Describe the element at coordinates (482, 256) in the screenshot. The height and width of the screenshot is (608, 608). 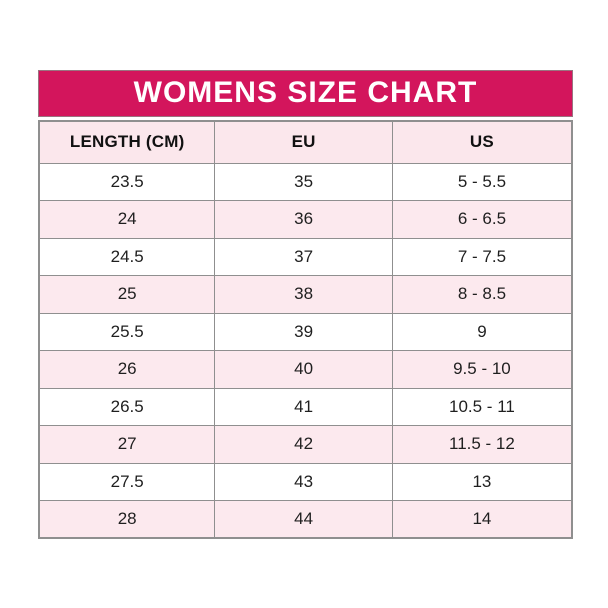
I see `cell-us: 7 - 7.5` at that location.